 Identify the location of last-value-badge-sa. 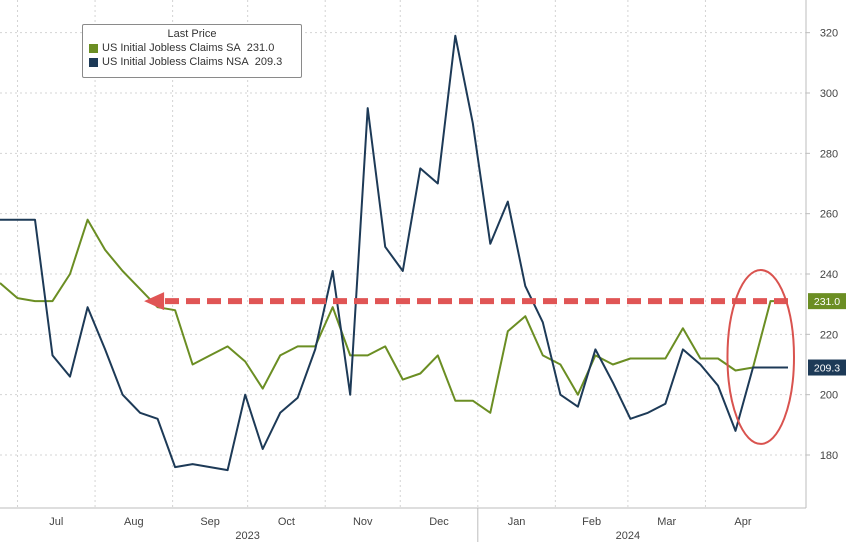
(827, 301).